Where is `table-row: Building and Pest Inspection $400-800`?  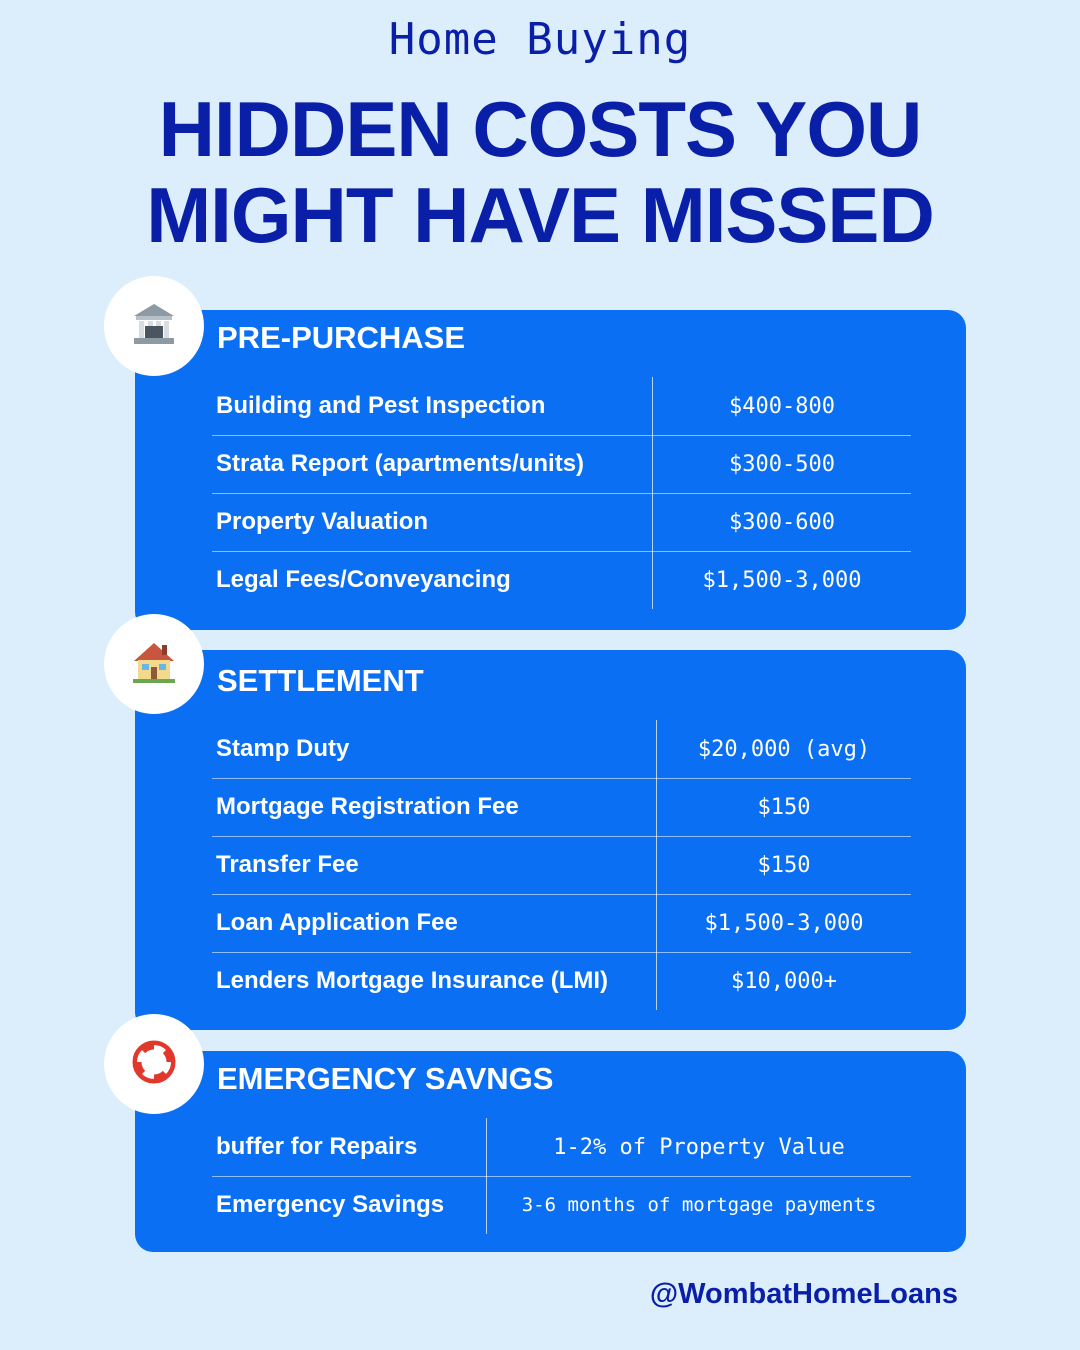 table-row: Building and Pest Inspection $400-800 is located at coordinates (561, 406).